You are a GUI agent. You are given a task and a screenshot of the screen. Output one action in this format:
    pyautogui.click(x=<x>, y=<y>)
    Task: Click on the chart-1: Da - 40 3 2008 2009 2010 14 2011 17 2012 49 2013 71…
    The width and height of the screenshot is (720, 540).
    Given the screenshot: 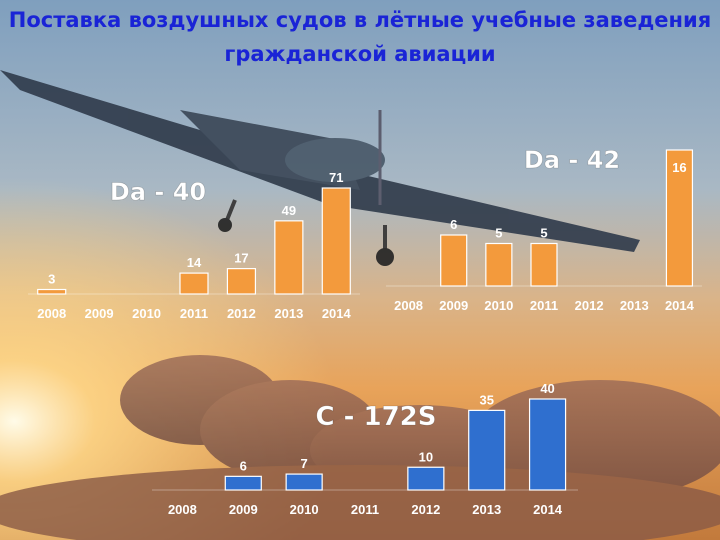 What is the action you would take?
    pyautogui.click(x=194, y=245)
    